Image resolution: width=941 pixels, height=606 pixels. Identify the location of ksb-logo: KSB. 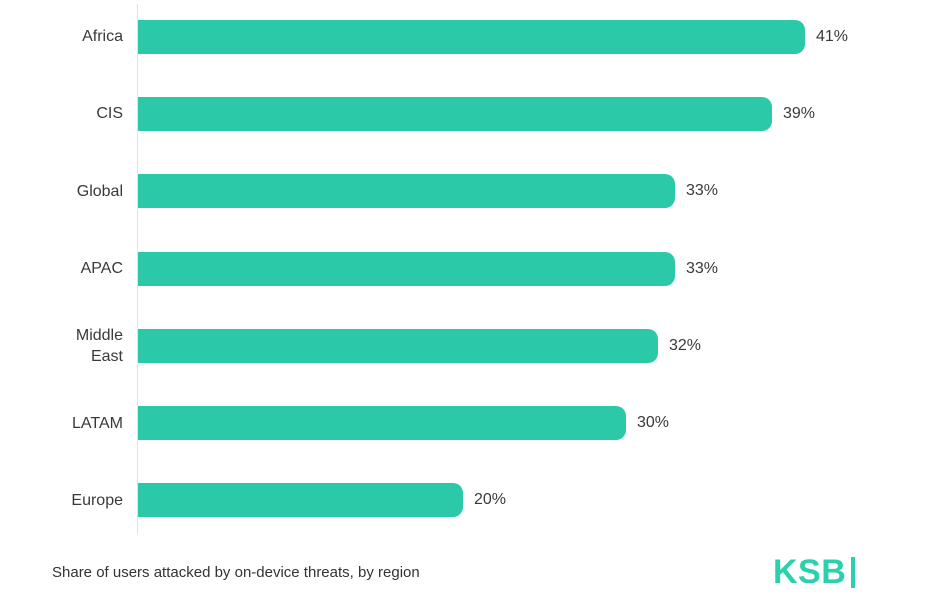
(814, 571).